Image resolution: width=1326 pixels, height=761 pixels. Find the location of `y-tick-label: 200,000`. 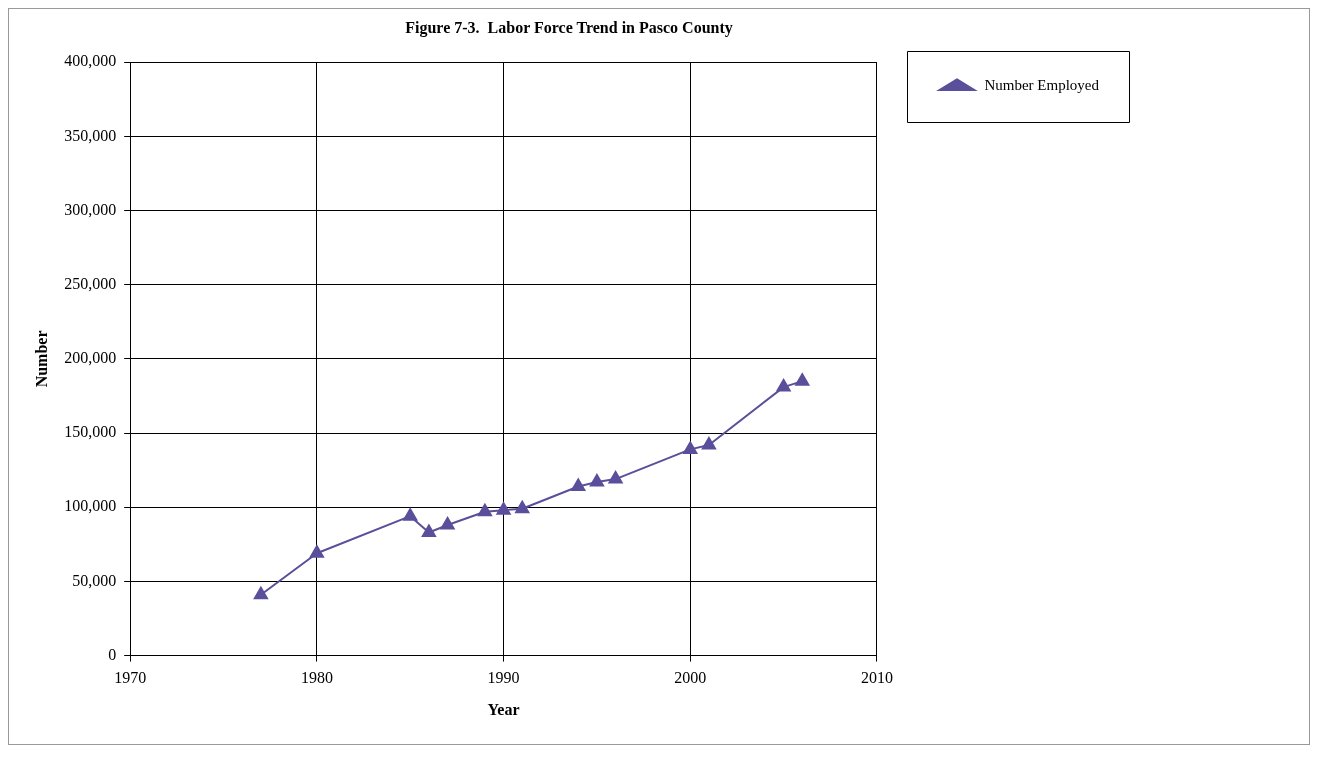

y-tick-label: 200,000 is located at coordinates (90, 358).